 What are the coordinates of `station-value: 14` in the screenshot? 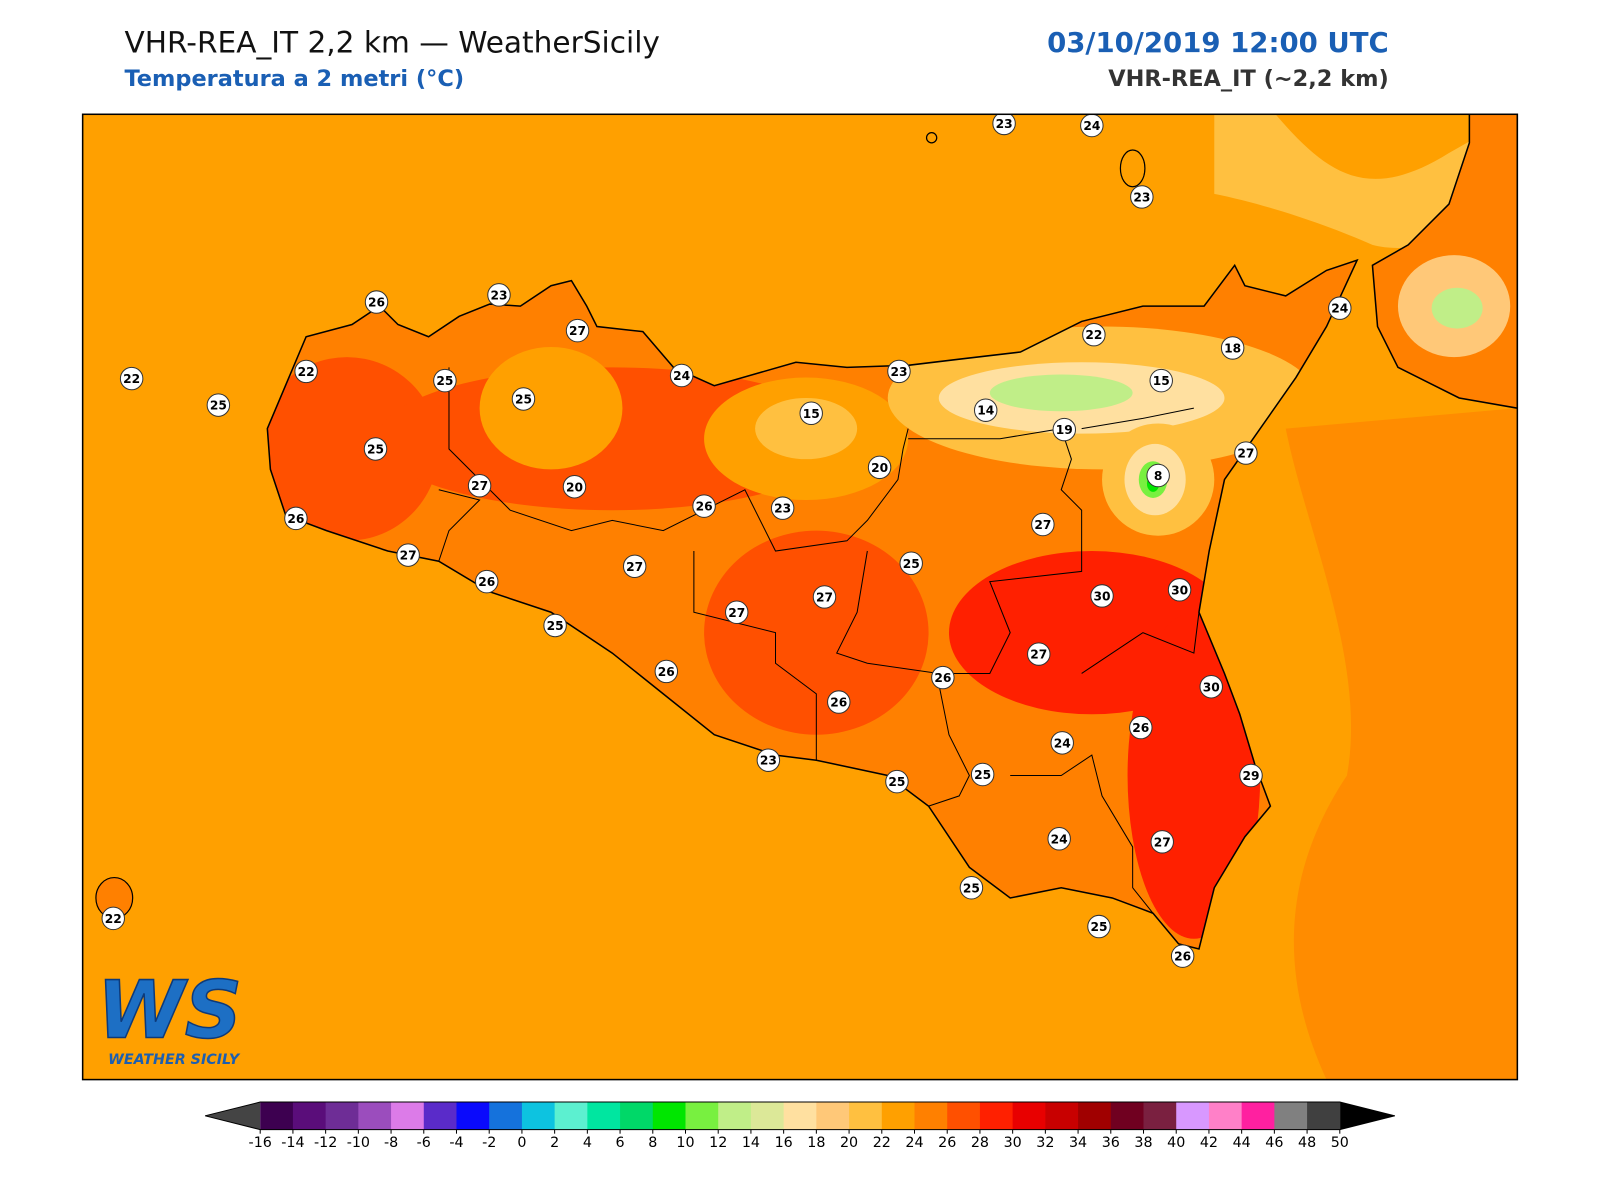 It's located at (985, 411).